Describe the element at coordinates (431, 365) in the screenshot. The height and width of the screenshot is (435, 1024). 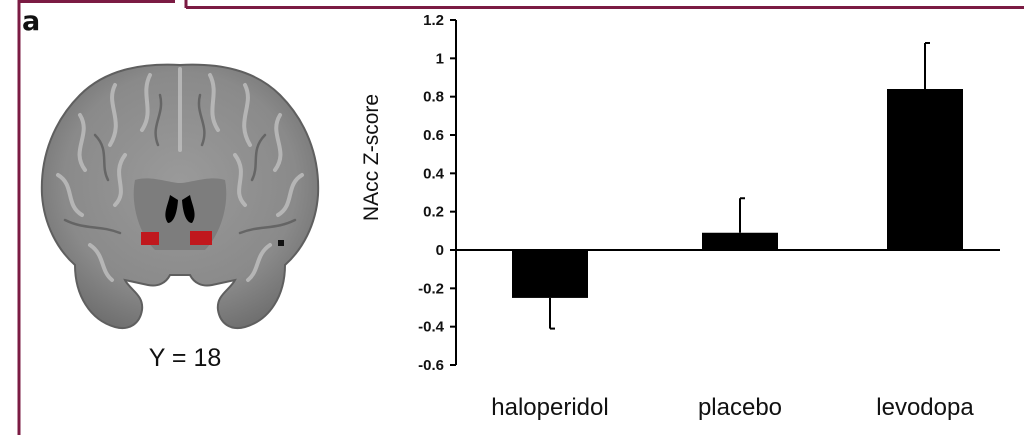
I see `y-tick-label: -0.6` at that location.